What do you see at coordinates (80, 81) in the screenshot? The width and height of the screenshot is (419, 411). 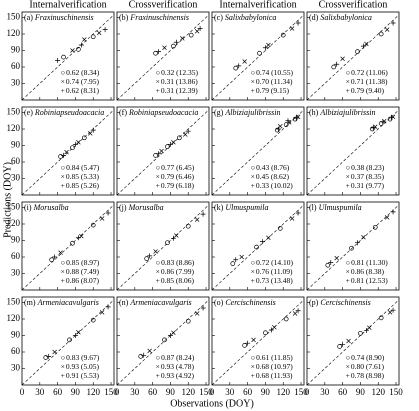 I see `stat-text: ×0.74 (7.95)` at bounding box center [80, 81].